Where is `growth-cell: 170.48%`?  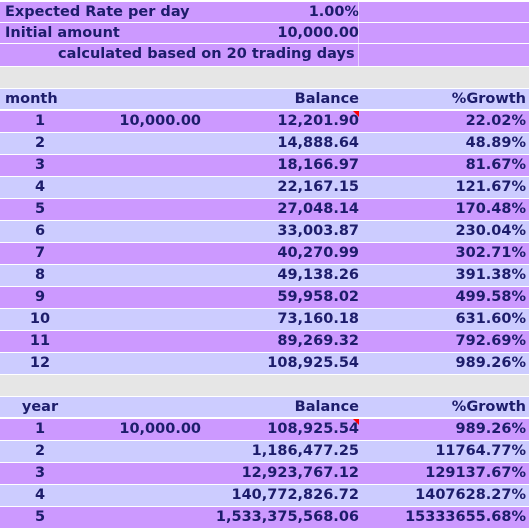
growth-cell: 170.48% is located at coordinates (490, 209).